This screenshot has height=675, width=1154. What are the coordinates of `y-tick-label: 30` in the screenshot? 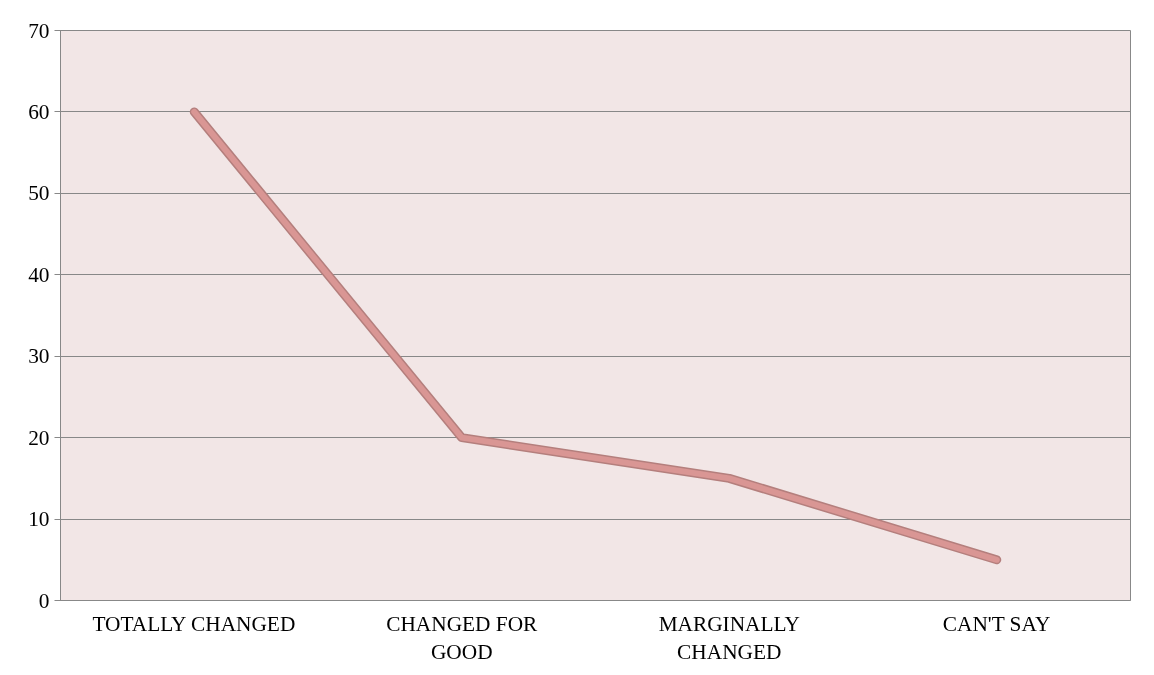 It's located at (39, 356).